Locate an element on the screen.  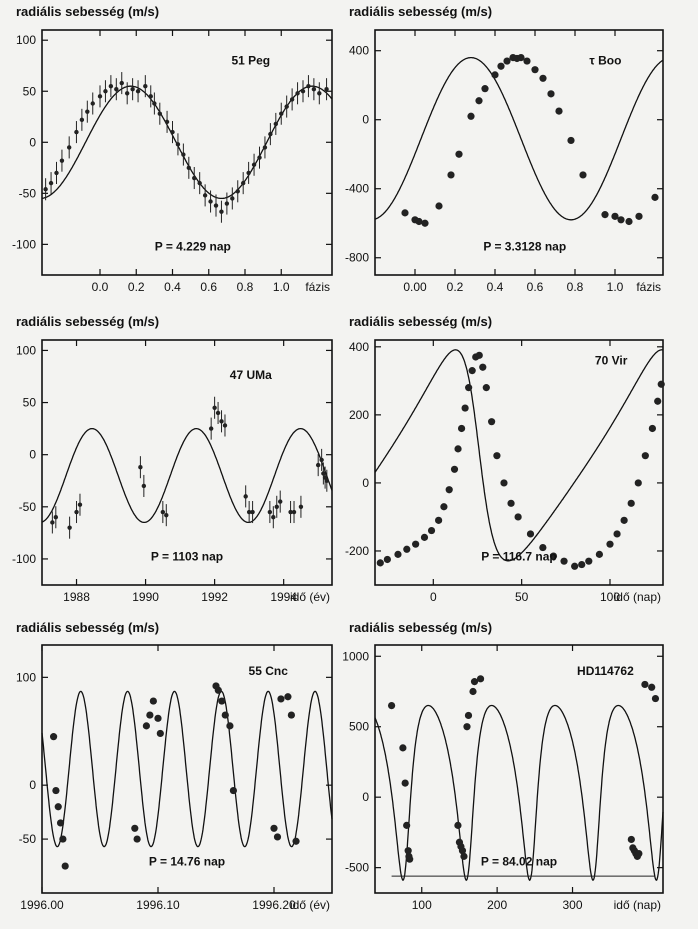
panel-1-fit-curve is located at coordinates (187, 142).